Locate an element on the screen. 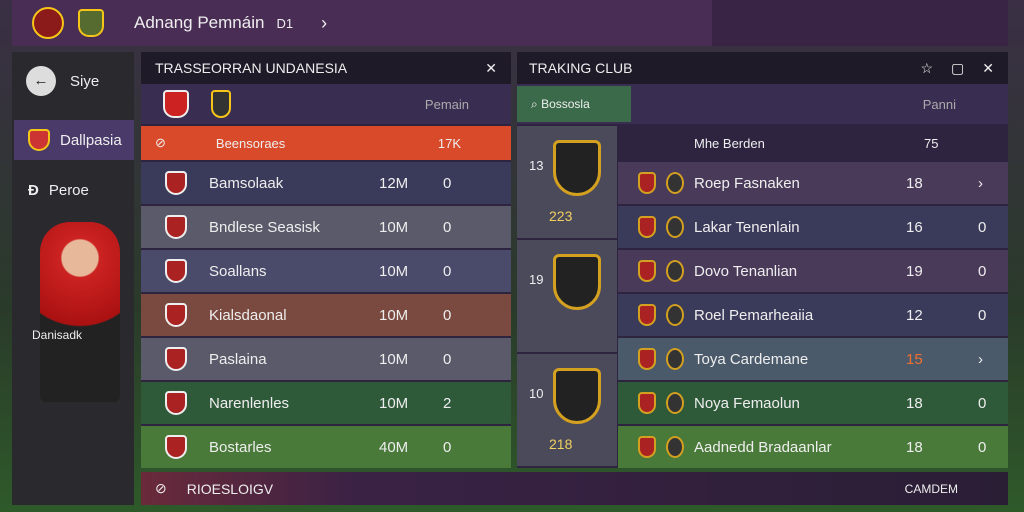 This screenshot has height=512, width=1024. sidebar: ← Siye Dallpasia Ð Peroe Danisadk is located at coordinates (73, 278).